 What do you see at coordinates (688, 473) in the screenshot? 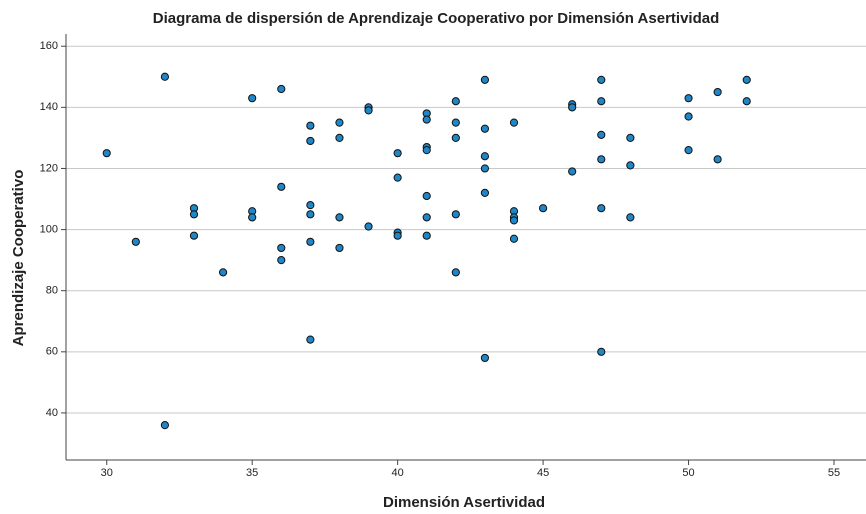
I see `x-tick-label: 50` at bounding box center [688, 473].